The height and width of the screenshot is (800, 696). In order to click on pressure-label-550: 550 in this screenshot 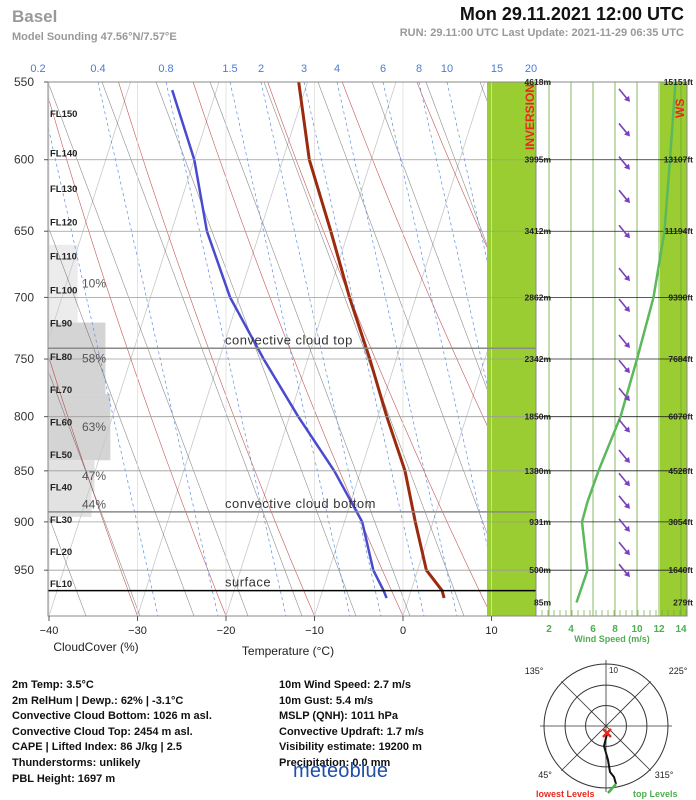, I will do `click(24, 82)`.